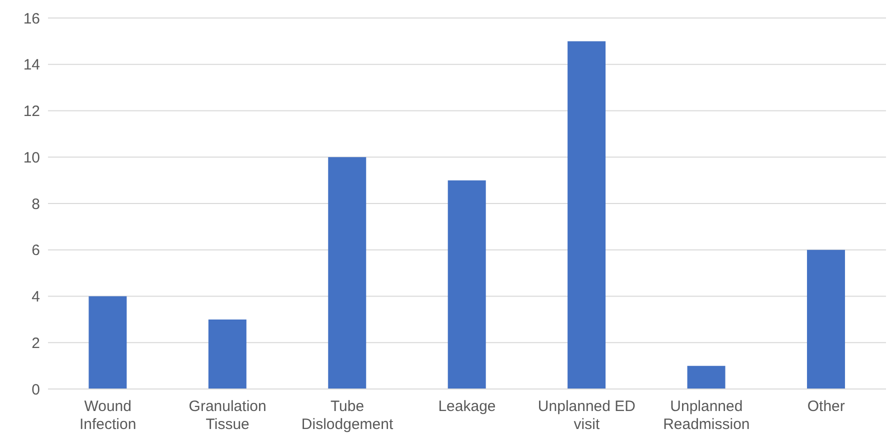 The height and width of the screenshot is (445, 895). I want to click on x-tick-label: Wound Infection, so click(108, 415).